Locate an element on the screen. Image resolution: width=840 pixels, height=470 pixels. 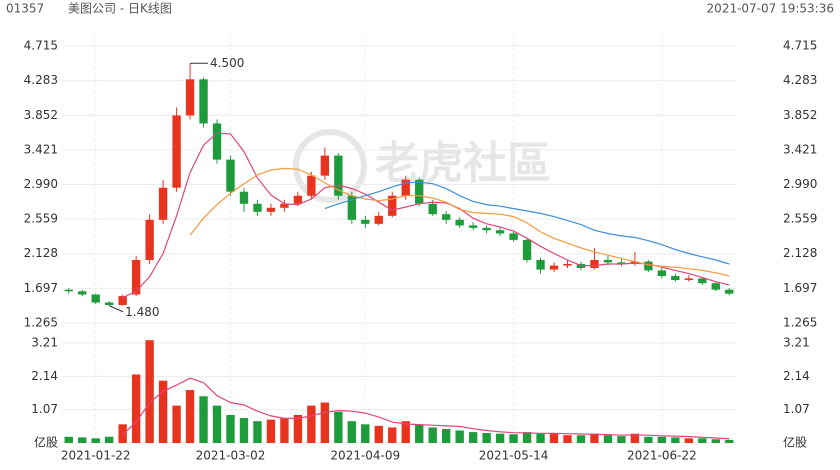
timestamp: 2021-07-07 19:53:36 is located at coordinates (770, 9).